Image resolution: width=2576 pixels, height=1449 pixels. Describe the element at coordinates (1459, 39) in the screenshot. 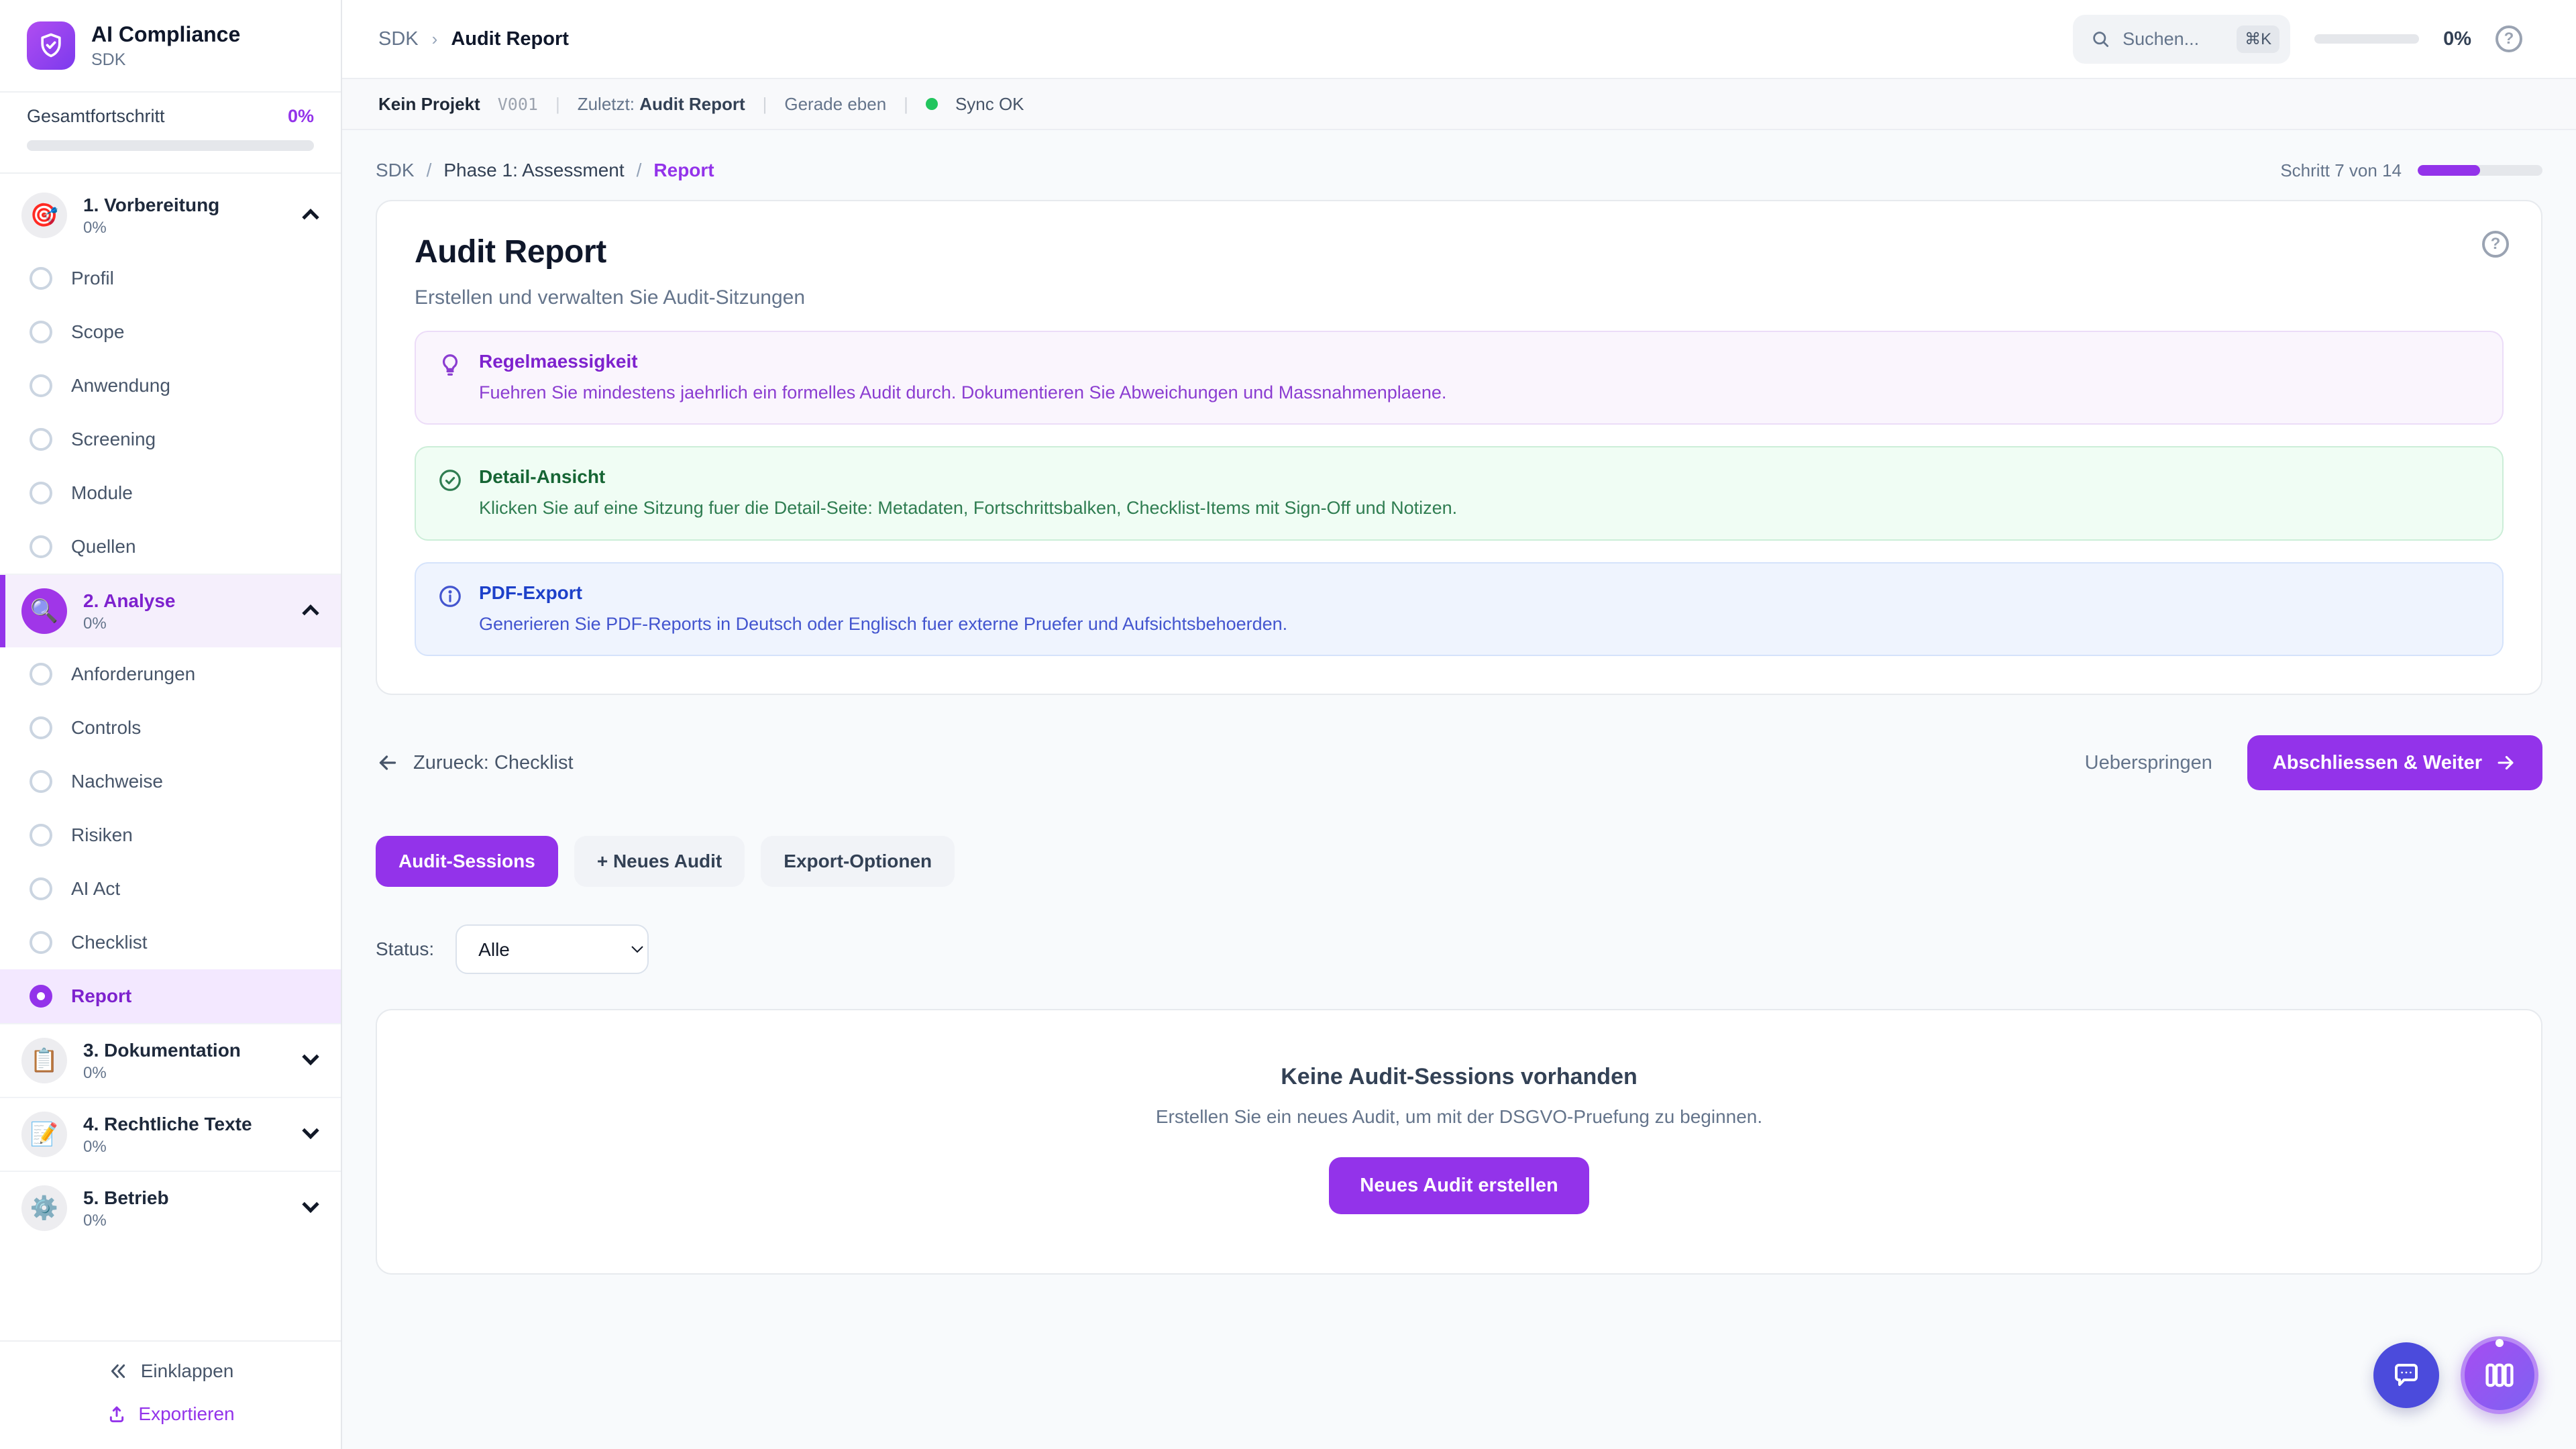

I see `topbar: SDK › Audit Report ⌘K 0% ?` at that location.